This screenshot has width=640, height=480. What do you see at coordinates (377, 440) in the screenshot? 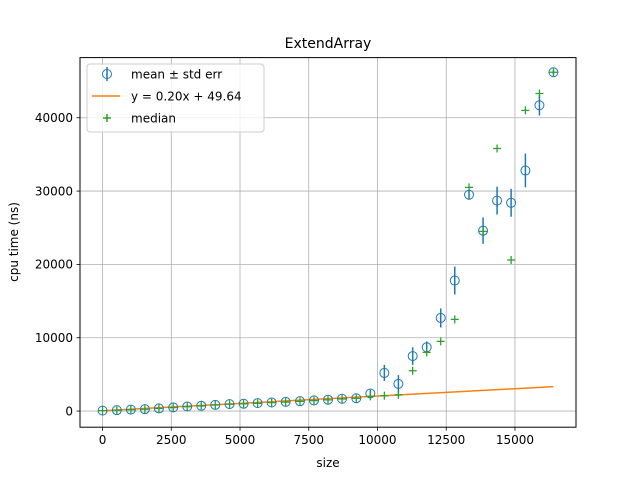
I see `x-tick-label: 10000` at bounding box center [377, 440].